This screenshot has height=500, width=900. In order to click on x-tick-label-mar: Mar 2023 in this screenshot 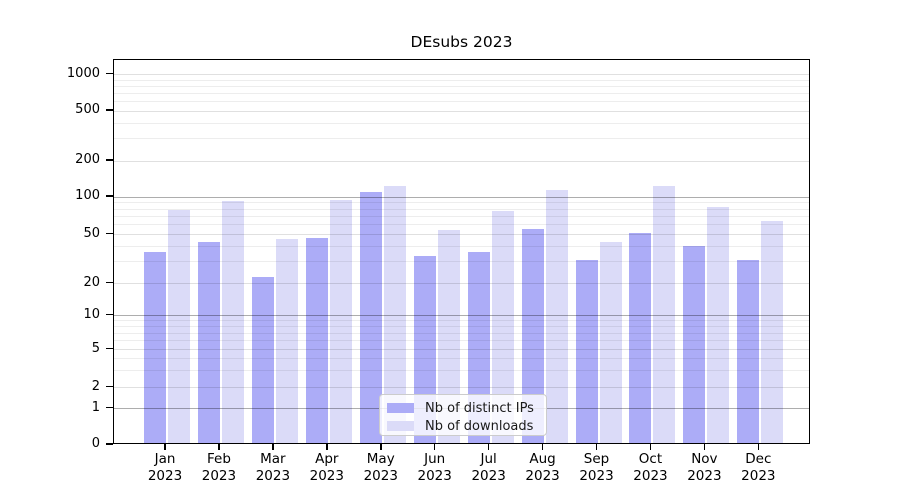, I will do `click(273, 467)`.